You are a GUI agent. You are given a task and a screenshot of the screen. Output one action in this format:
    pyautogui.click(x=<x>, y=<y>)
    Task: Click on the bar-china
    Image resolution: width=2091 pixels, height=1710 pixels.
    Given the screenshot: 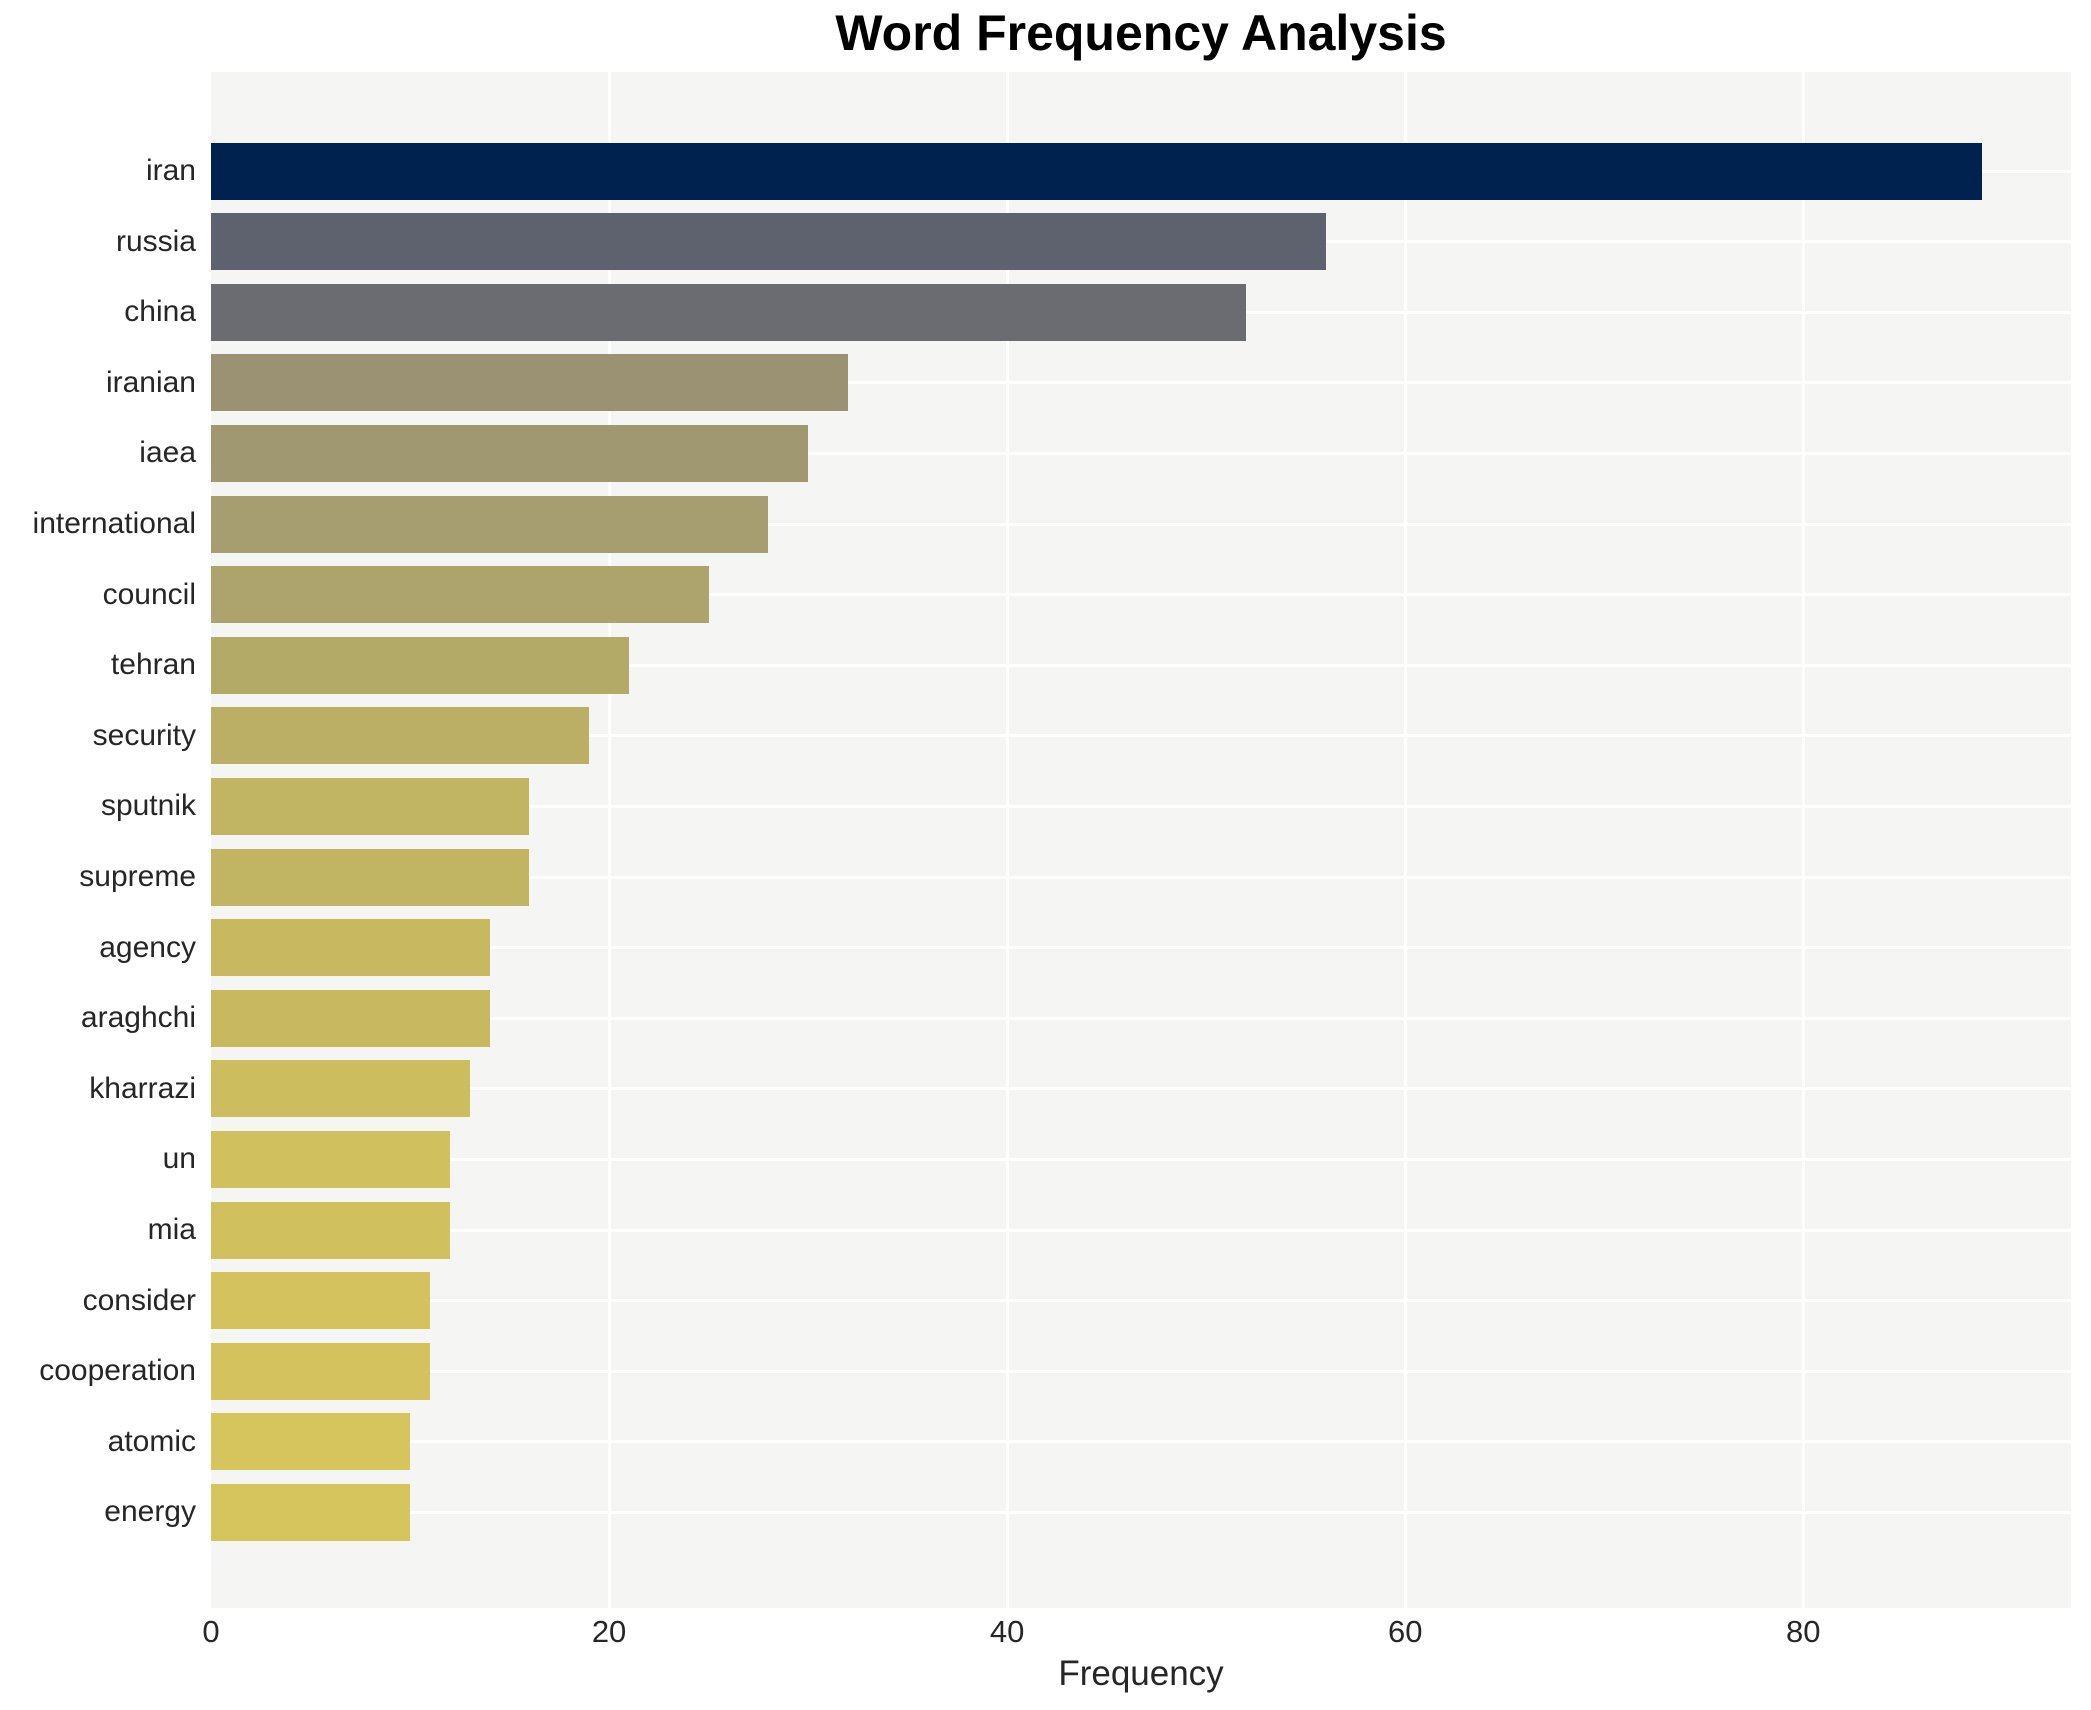 What is the action you would take?
    pyautogui.click(x=728, y=312)
    